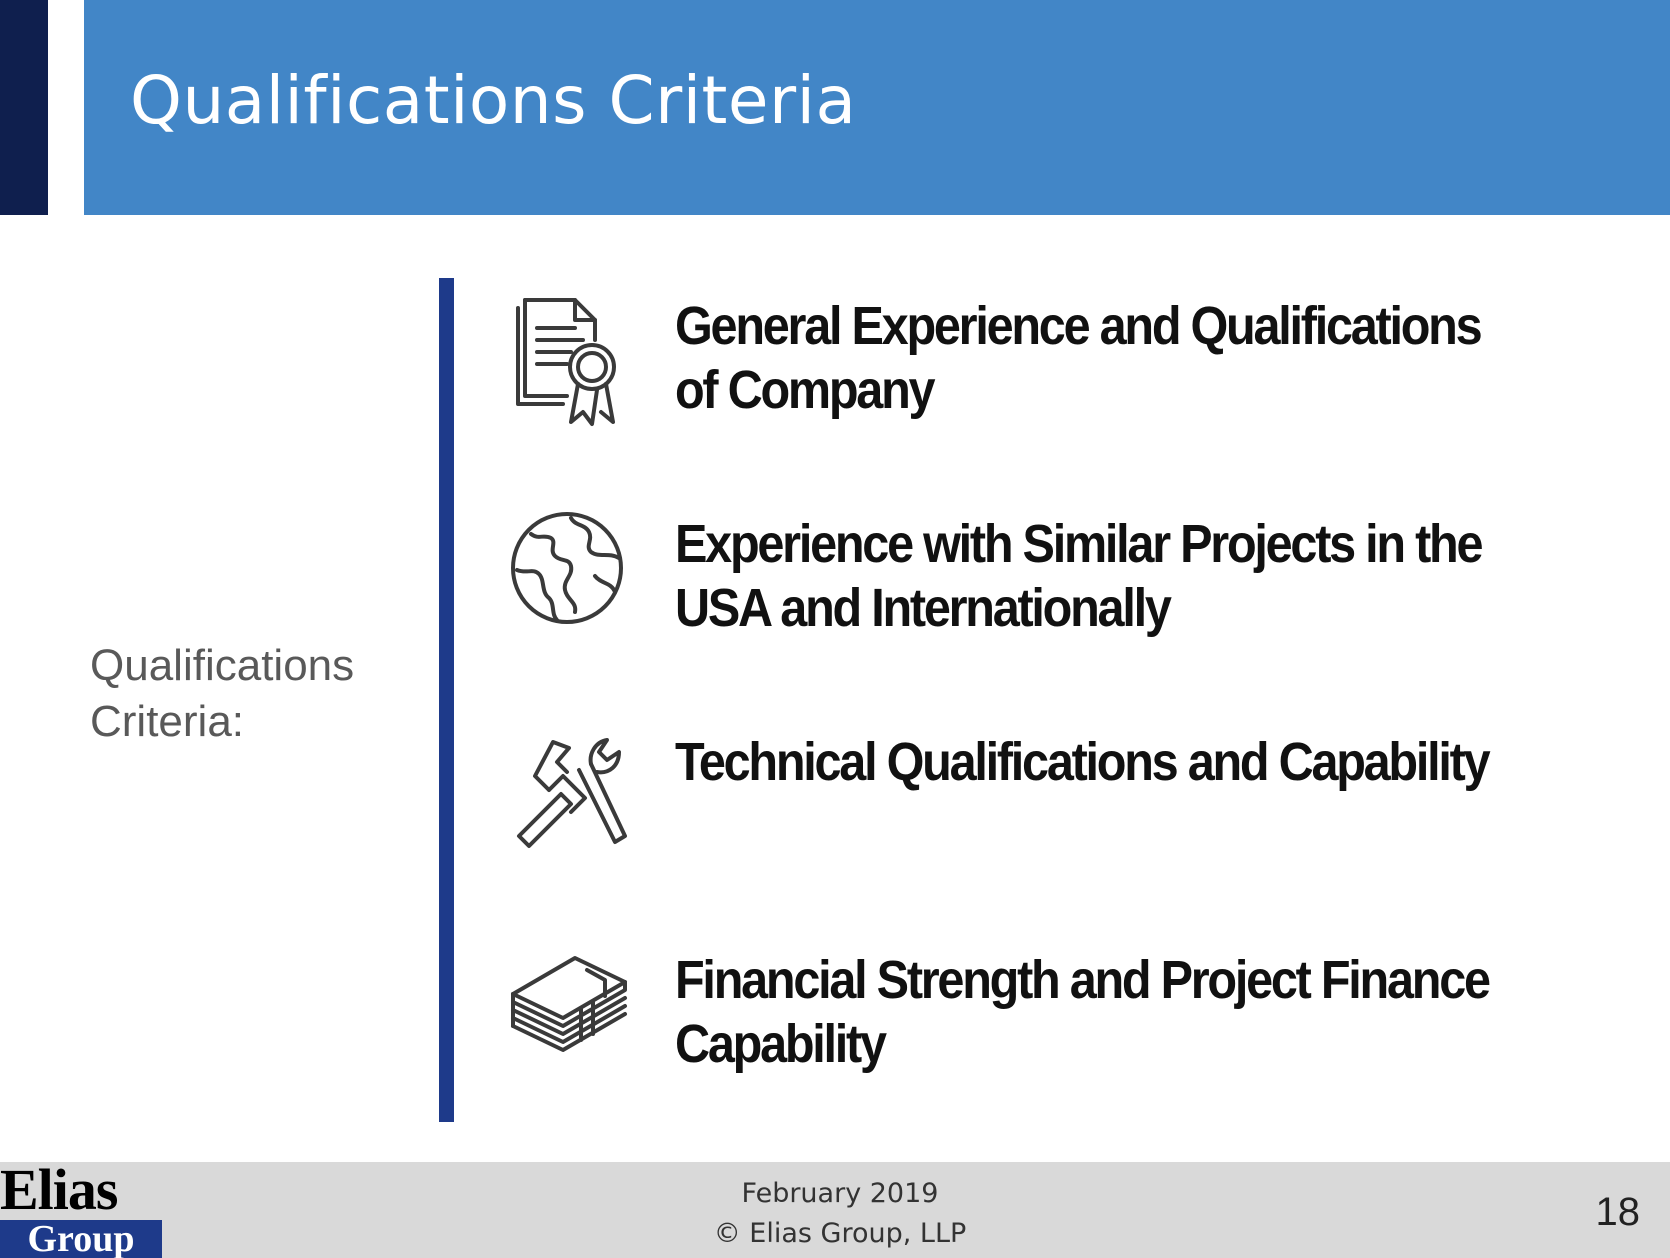  I want to click on page-number: 18, so click(1618, 1212).